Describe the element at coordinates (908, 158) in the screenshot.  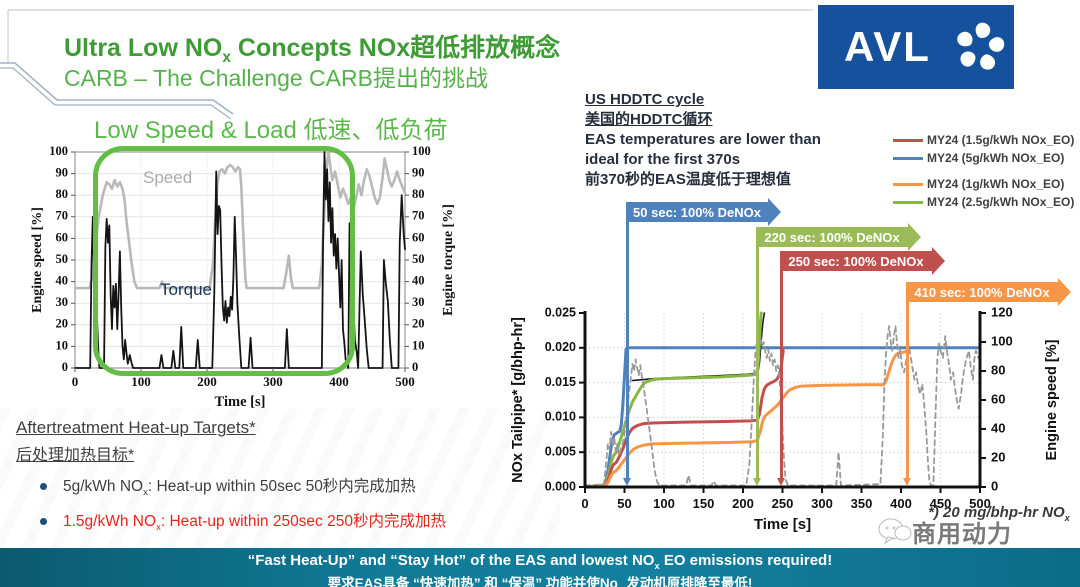
I see `legend-swatch-blue` at that location.